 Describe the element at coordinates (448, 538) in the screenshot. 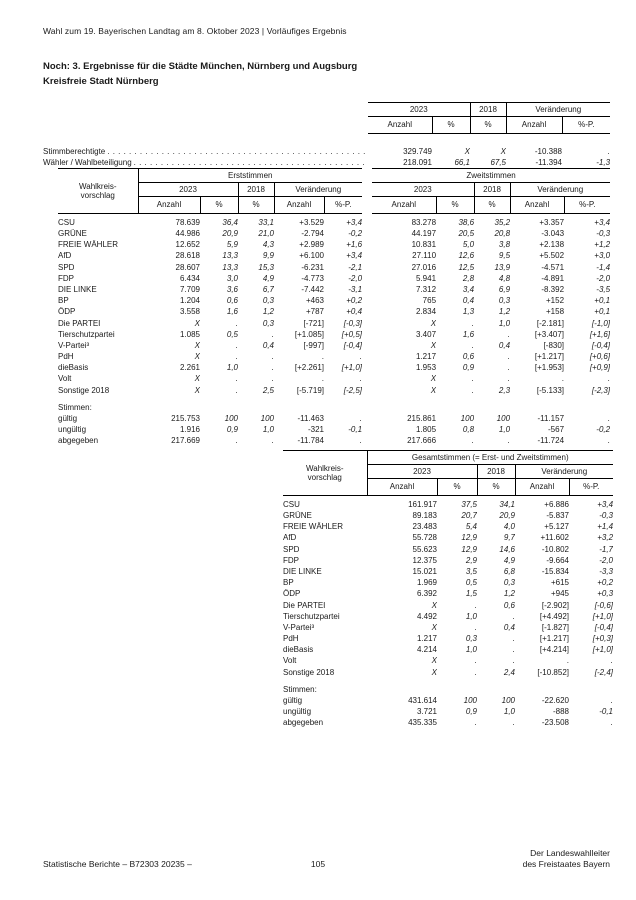

I see `party-row: AfD 55.728 12,9 9,7 +11.602 +3,2` at that location.